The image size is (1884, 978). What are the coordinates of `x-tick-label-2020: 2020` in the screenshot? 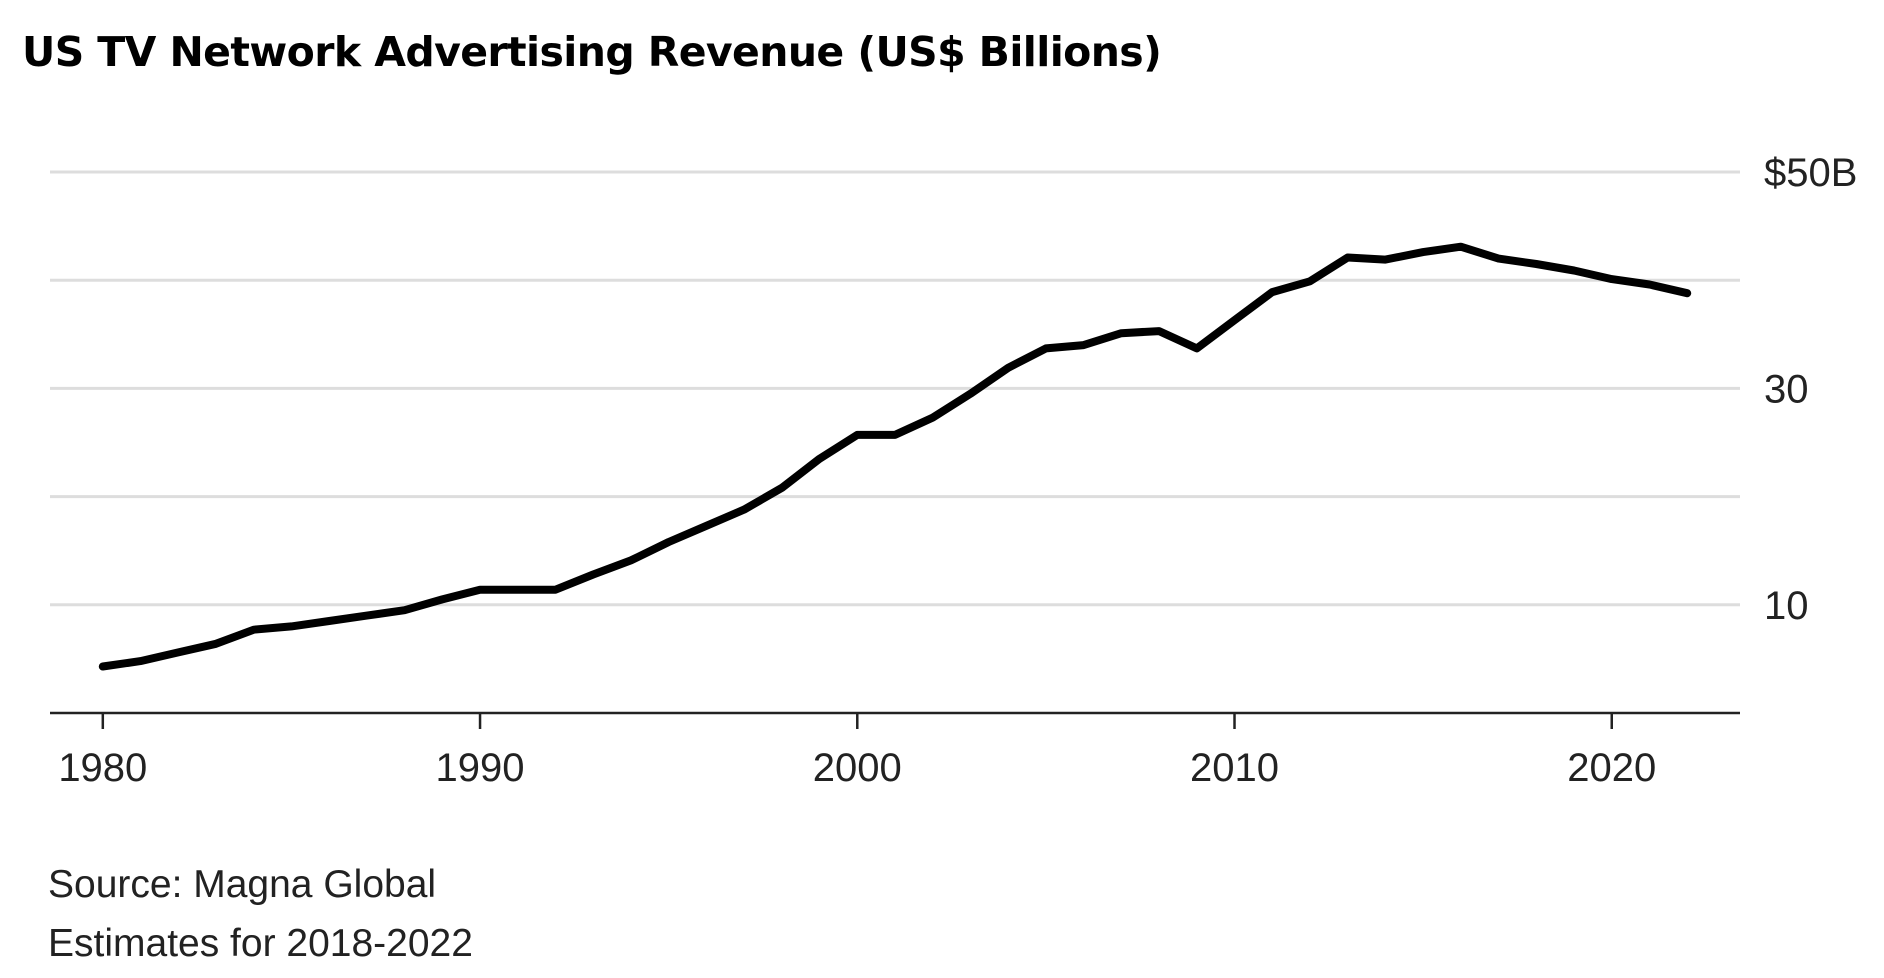 It's located at (1611, 768).